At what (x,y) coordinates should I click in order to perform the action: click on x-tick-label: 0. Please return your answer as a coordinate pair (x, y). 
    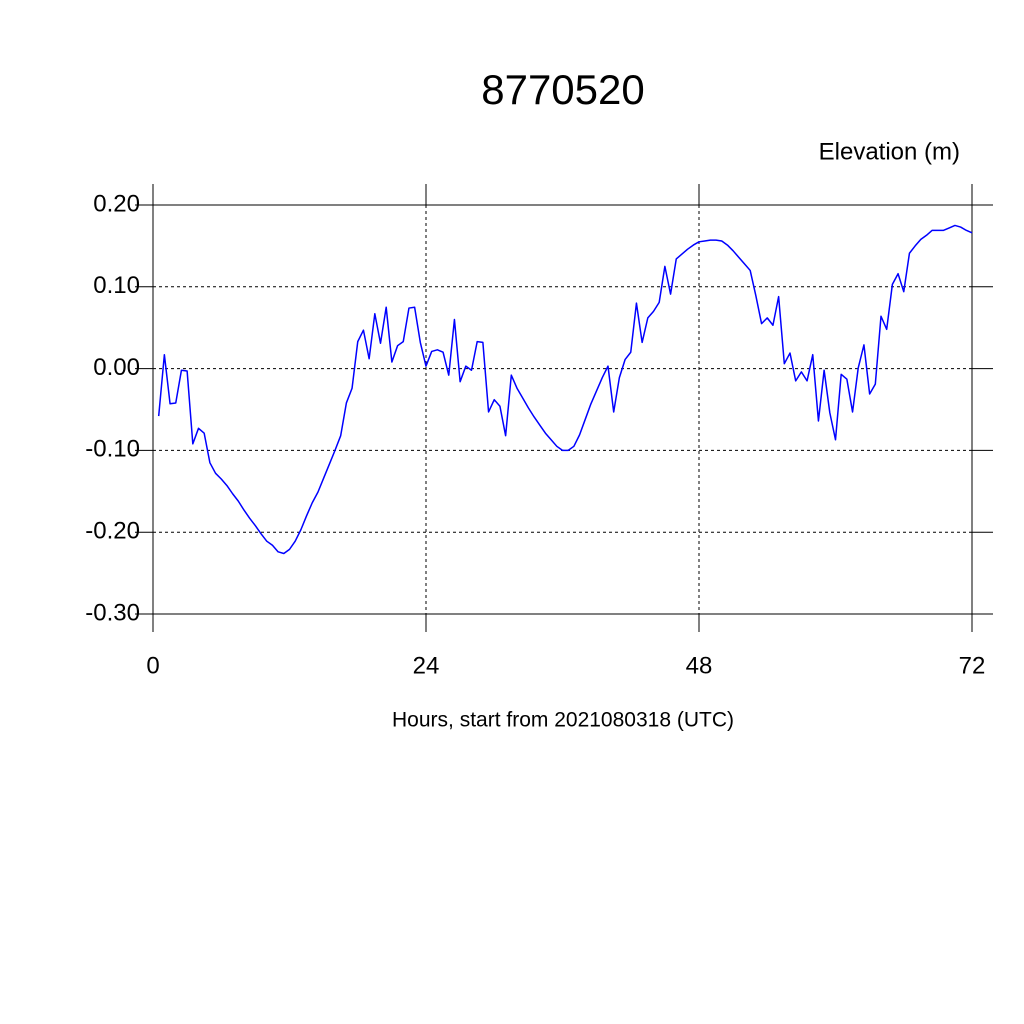
    Looking at the image, I should click on (152, 665).